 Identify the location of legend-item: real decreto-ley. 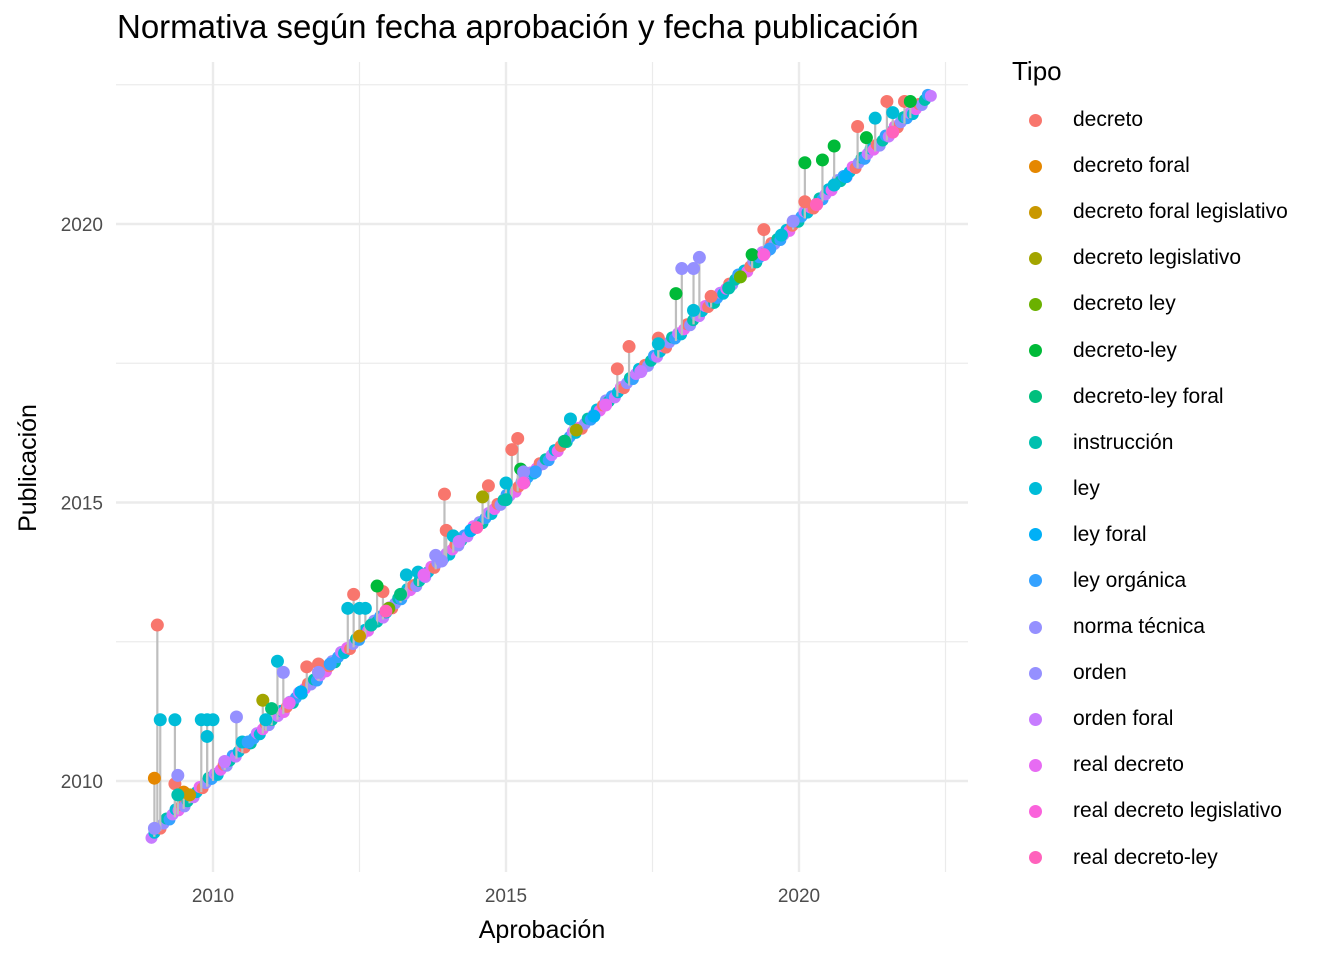
(1150, 858).